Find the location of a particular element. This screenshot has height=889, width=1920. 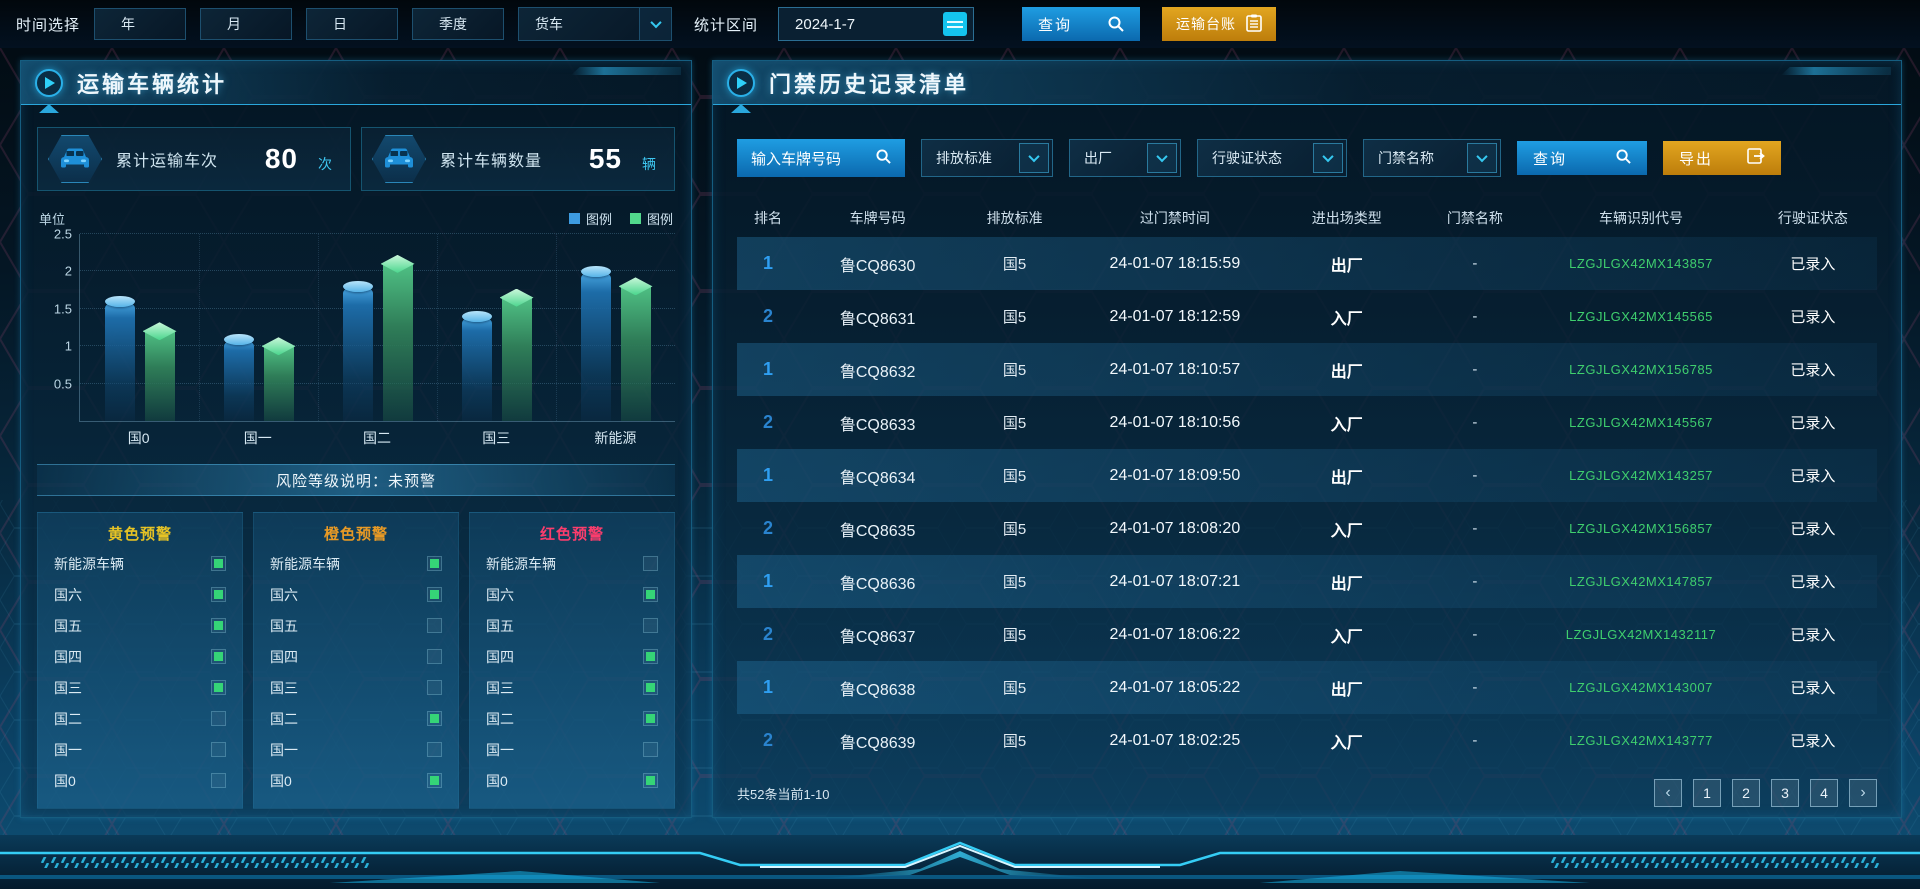

header-notch-decoration is located at coordinates (741, 108).